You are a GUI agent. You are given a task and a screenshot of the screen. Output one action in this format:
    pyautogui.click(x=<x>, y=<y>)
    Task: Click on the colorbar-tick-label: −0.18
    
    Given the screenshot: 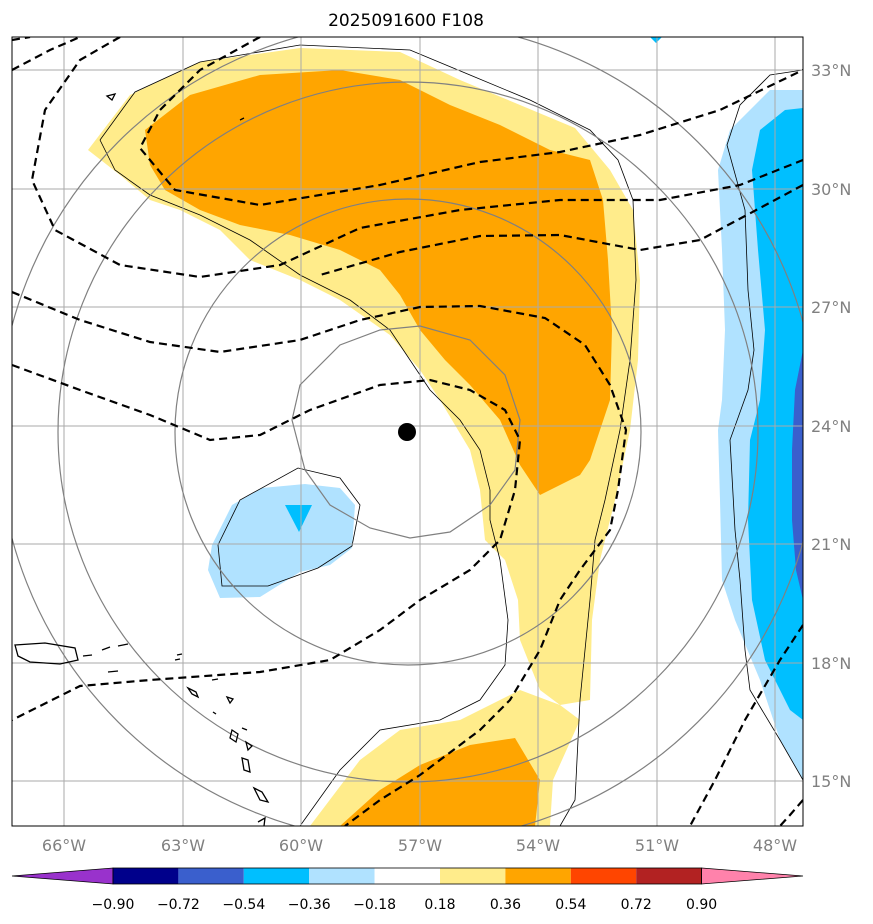 What is the action you would take?
    pyautogui.click(x=374, y=905)
    